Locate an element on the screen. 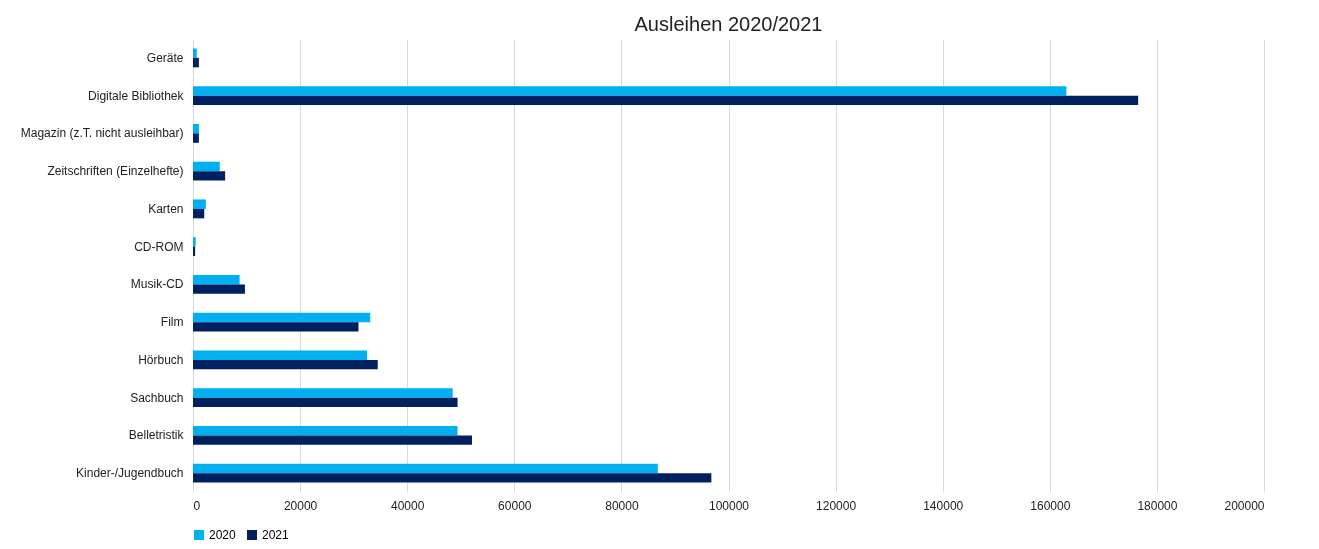 This screenshot has width=1319, height=549. y-tick-label: Digitale Bibliothek is located at coordinates (136, 95).